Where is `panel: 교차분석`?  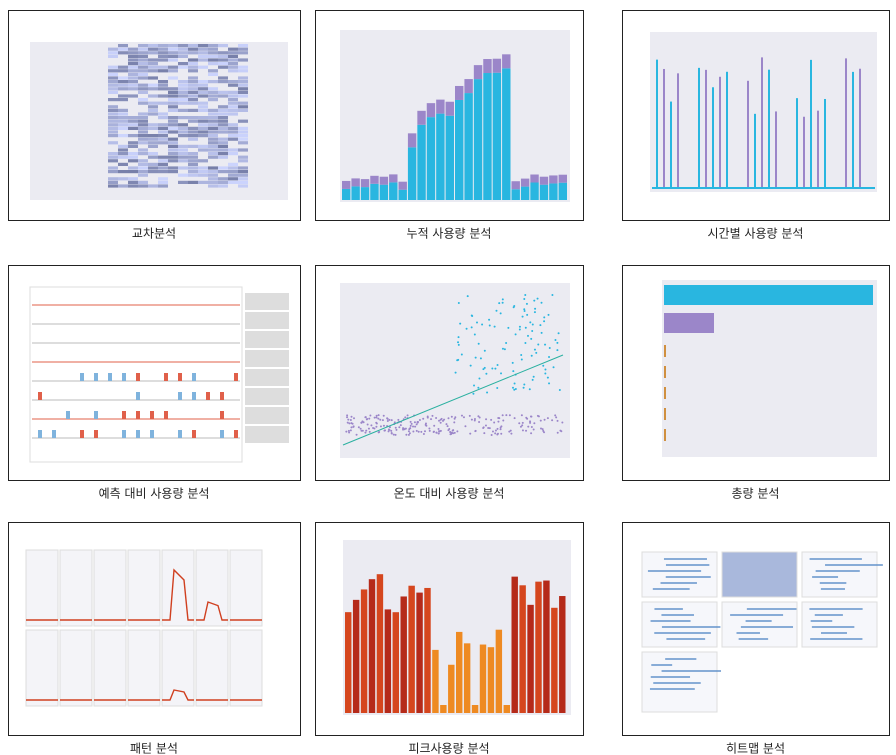
panel: 교차분석 is located at coordinates (154, 125).